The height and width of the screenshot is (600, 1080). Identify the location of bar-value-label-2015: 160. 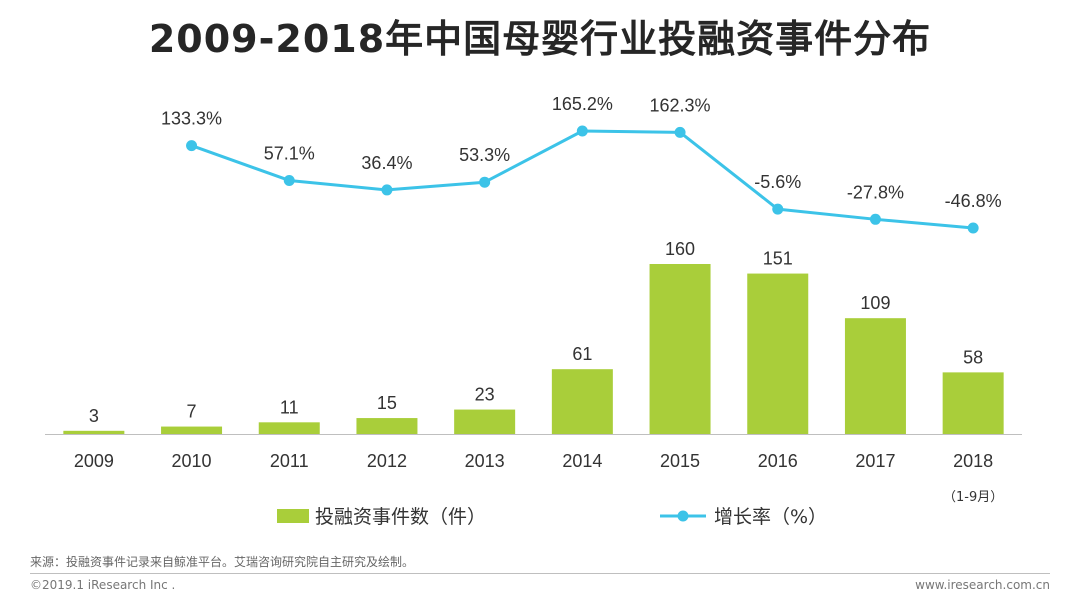
(680, 249).